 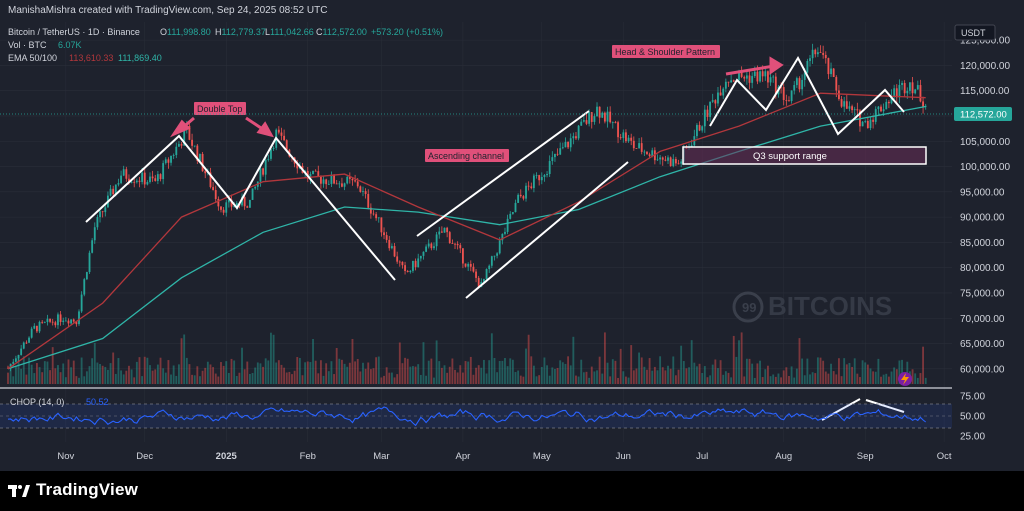 What do you see at coordinates (982, 369) in the screenshot?
I see `price-tick-label: 60,000.00` at bounding box center [982, 369].